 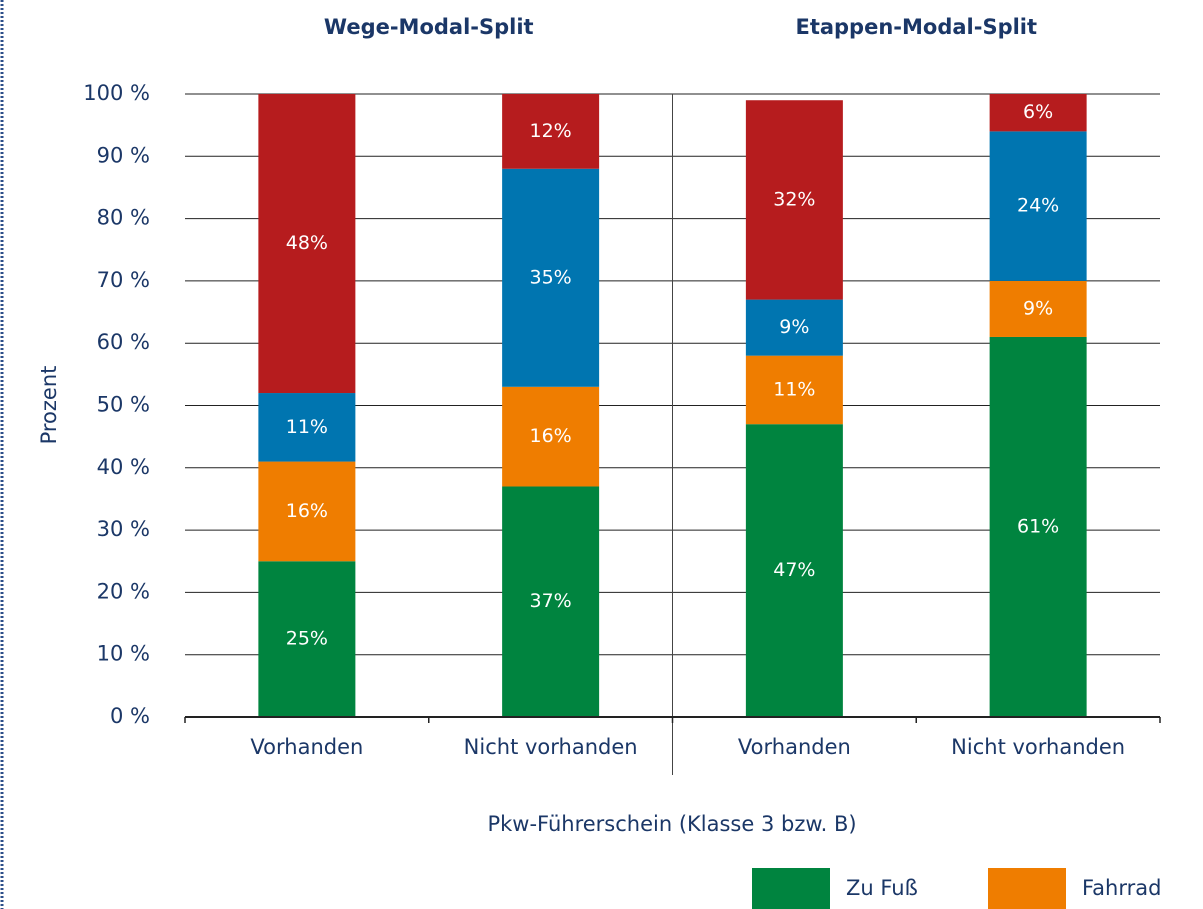 I want to click on y-tick-label: 100 %, so click(x=116, y=93).